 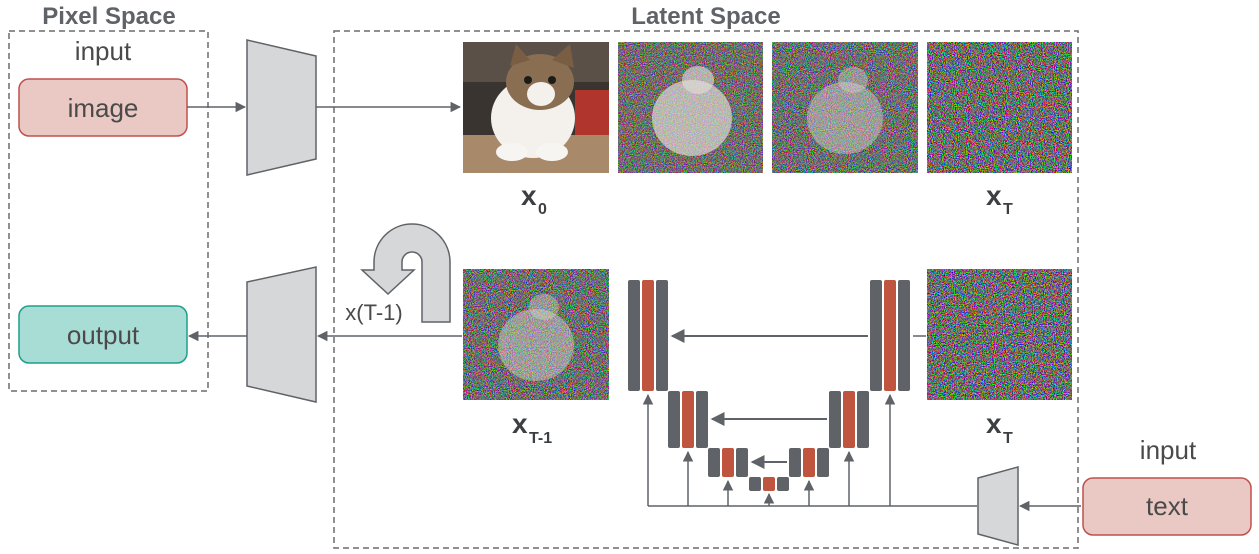 I want to click on unet-icon, so click(x=769, y=385).